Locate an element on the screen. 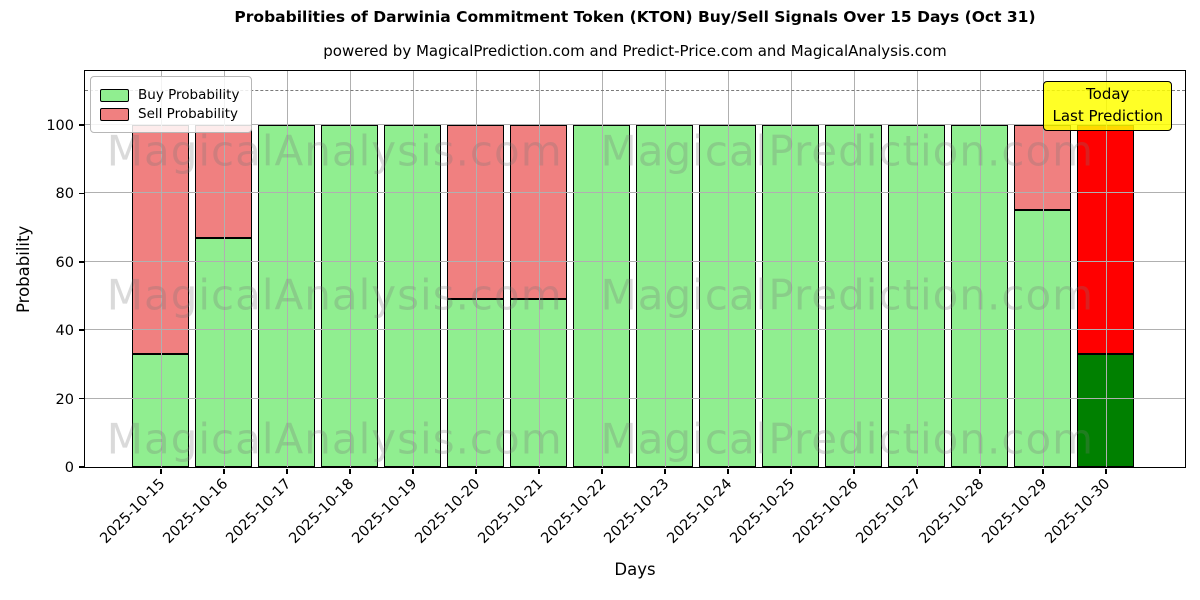  today-annotation-line2: Last Prediction is located at coordinates (1107, 115).